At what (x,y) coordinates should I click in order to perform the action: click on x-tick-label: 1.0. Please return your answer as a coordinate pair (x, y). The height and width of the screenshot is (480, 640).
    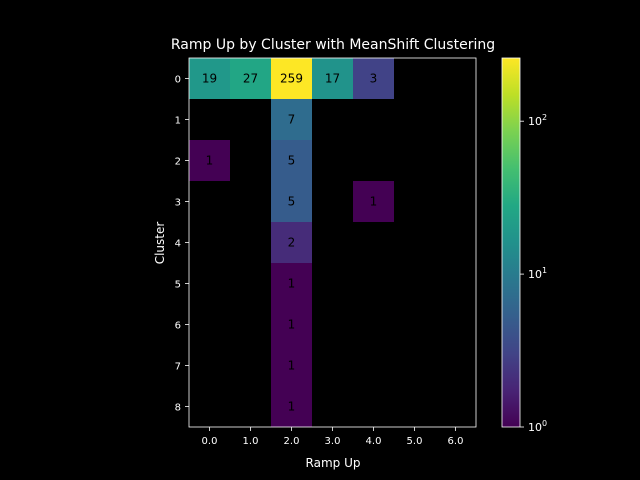
    Looking at the image, I should click on (251, 441).